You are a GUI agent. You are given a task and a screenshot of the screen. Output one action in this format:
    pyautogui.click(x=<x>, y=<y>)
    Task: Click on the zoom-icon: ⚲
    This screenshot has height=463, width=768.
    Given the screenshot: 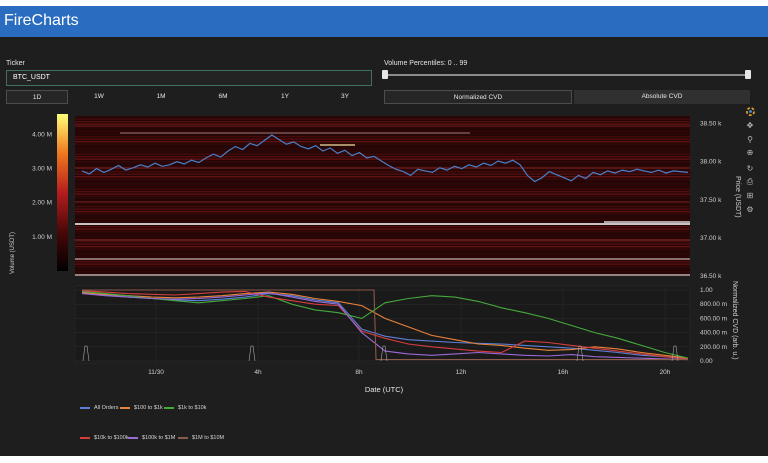 What is the action you would take?
    pyautogui.click(x=750, y=139)
    